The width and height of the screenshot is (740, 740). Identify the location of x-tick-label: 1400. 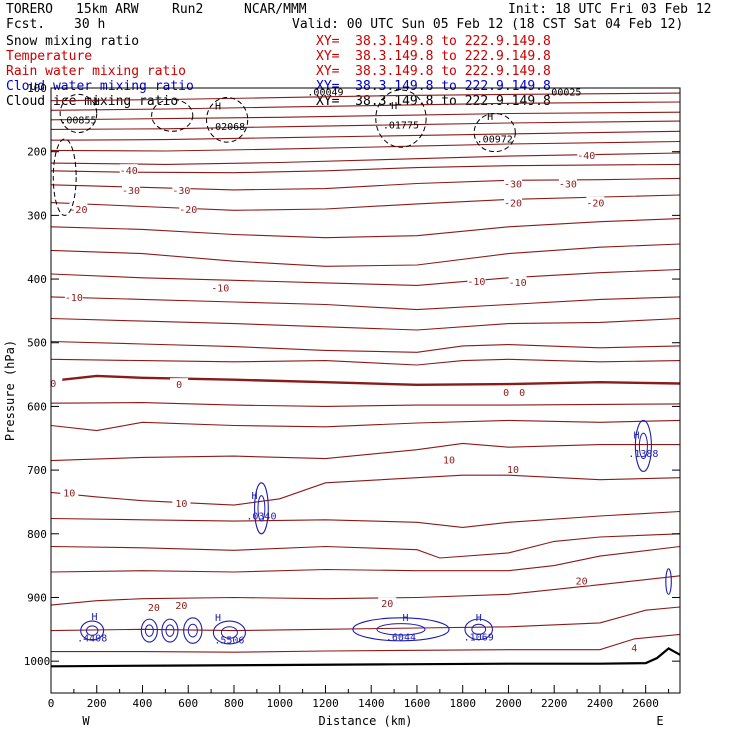
(371, 703).